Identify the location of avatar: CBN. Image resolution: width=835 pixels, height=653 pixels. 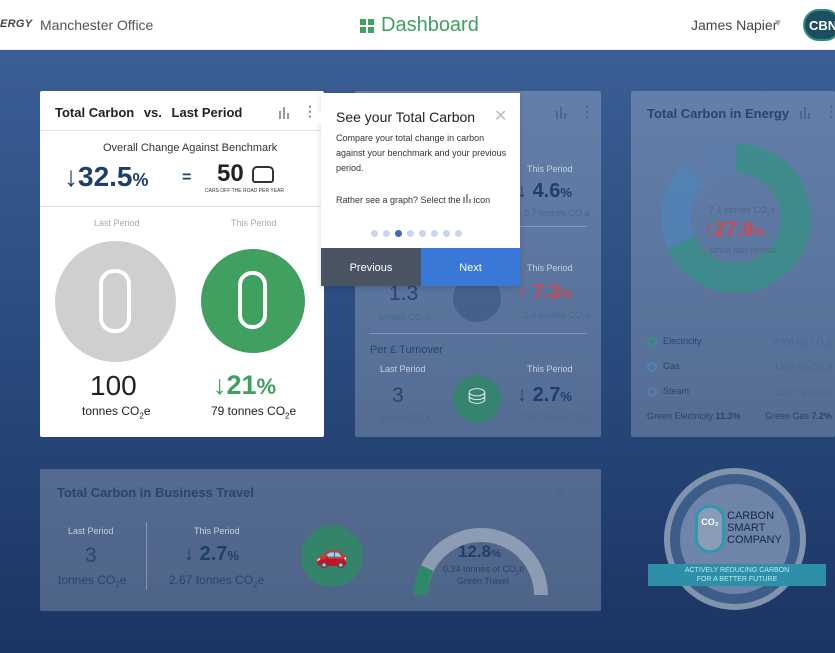
(819, 25).